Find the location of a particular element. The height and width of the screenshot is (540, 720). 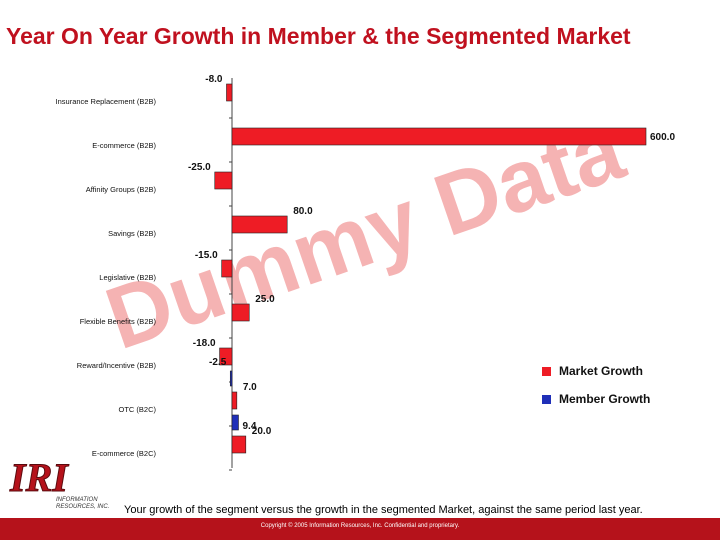

legend-label-market: Market Growth is located at coordinates (601, 371).